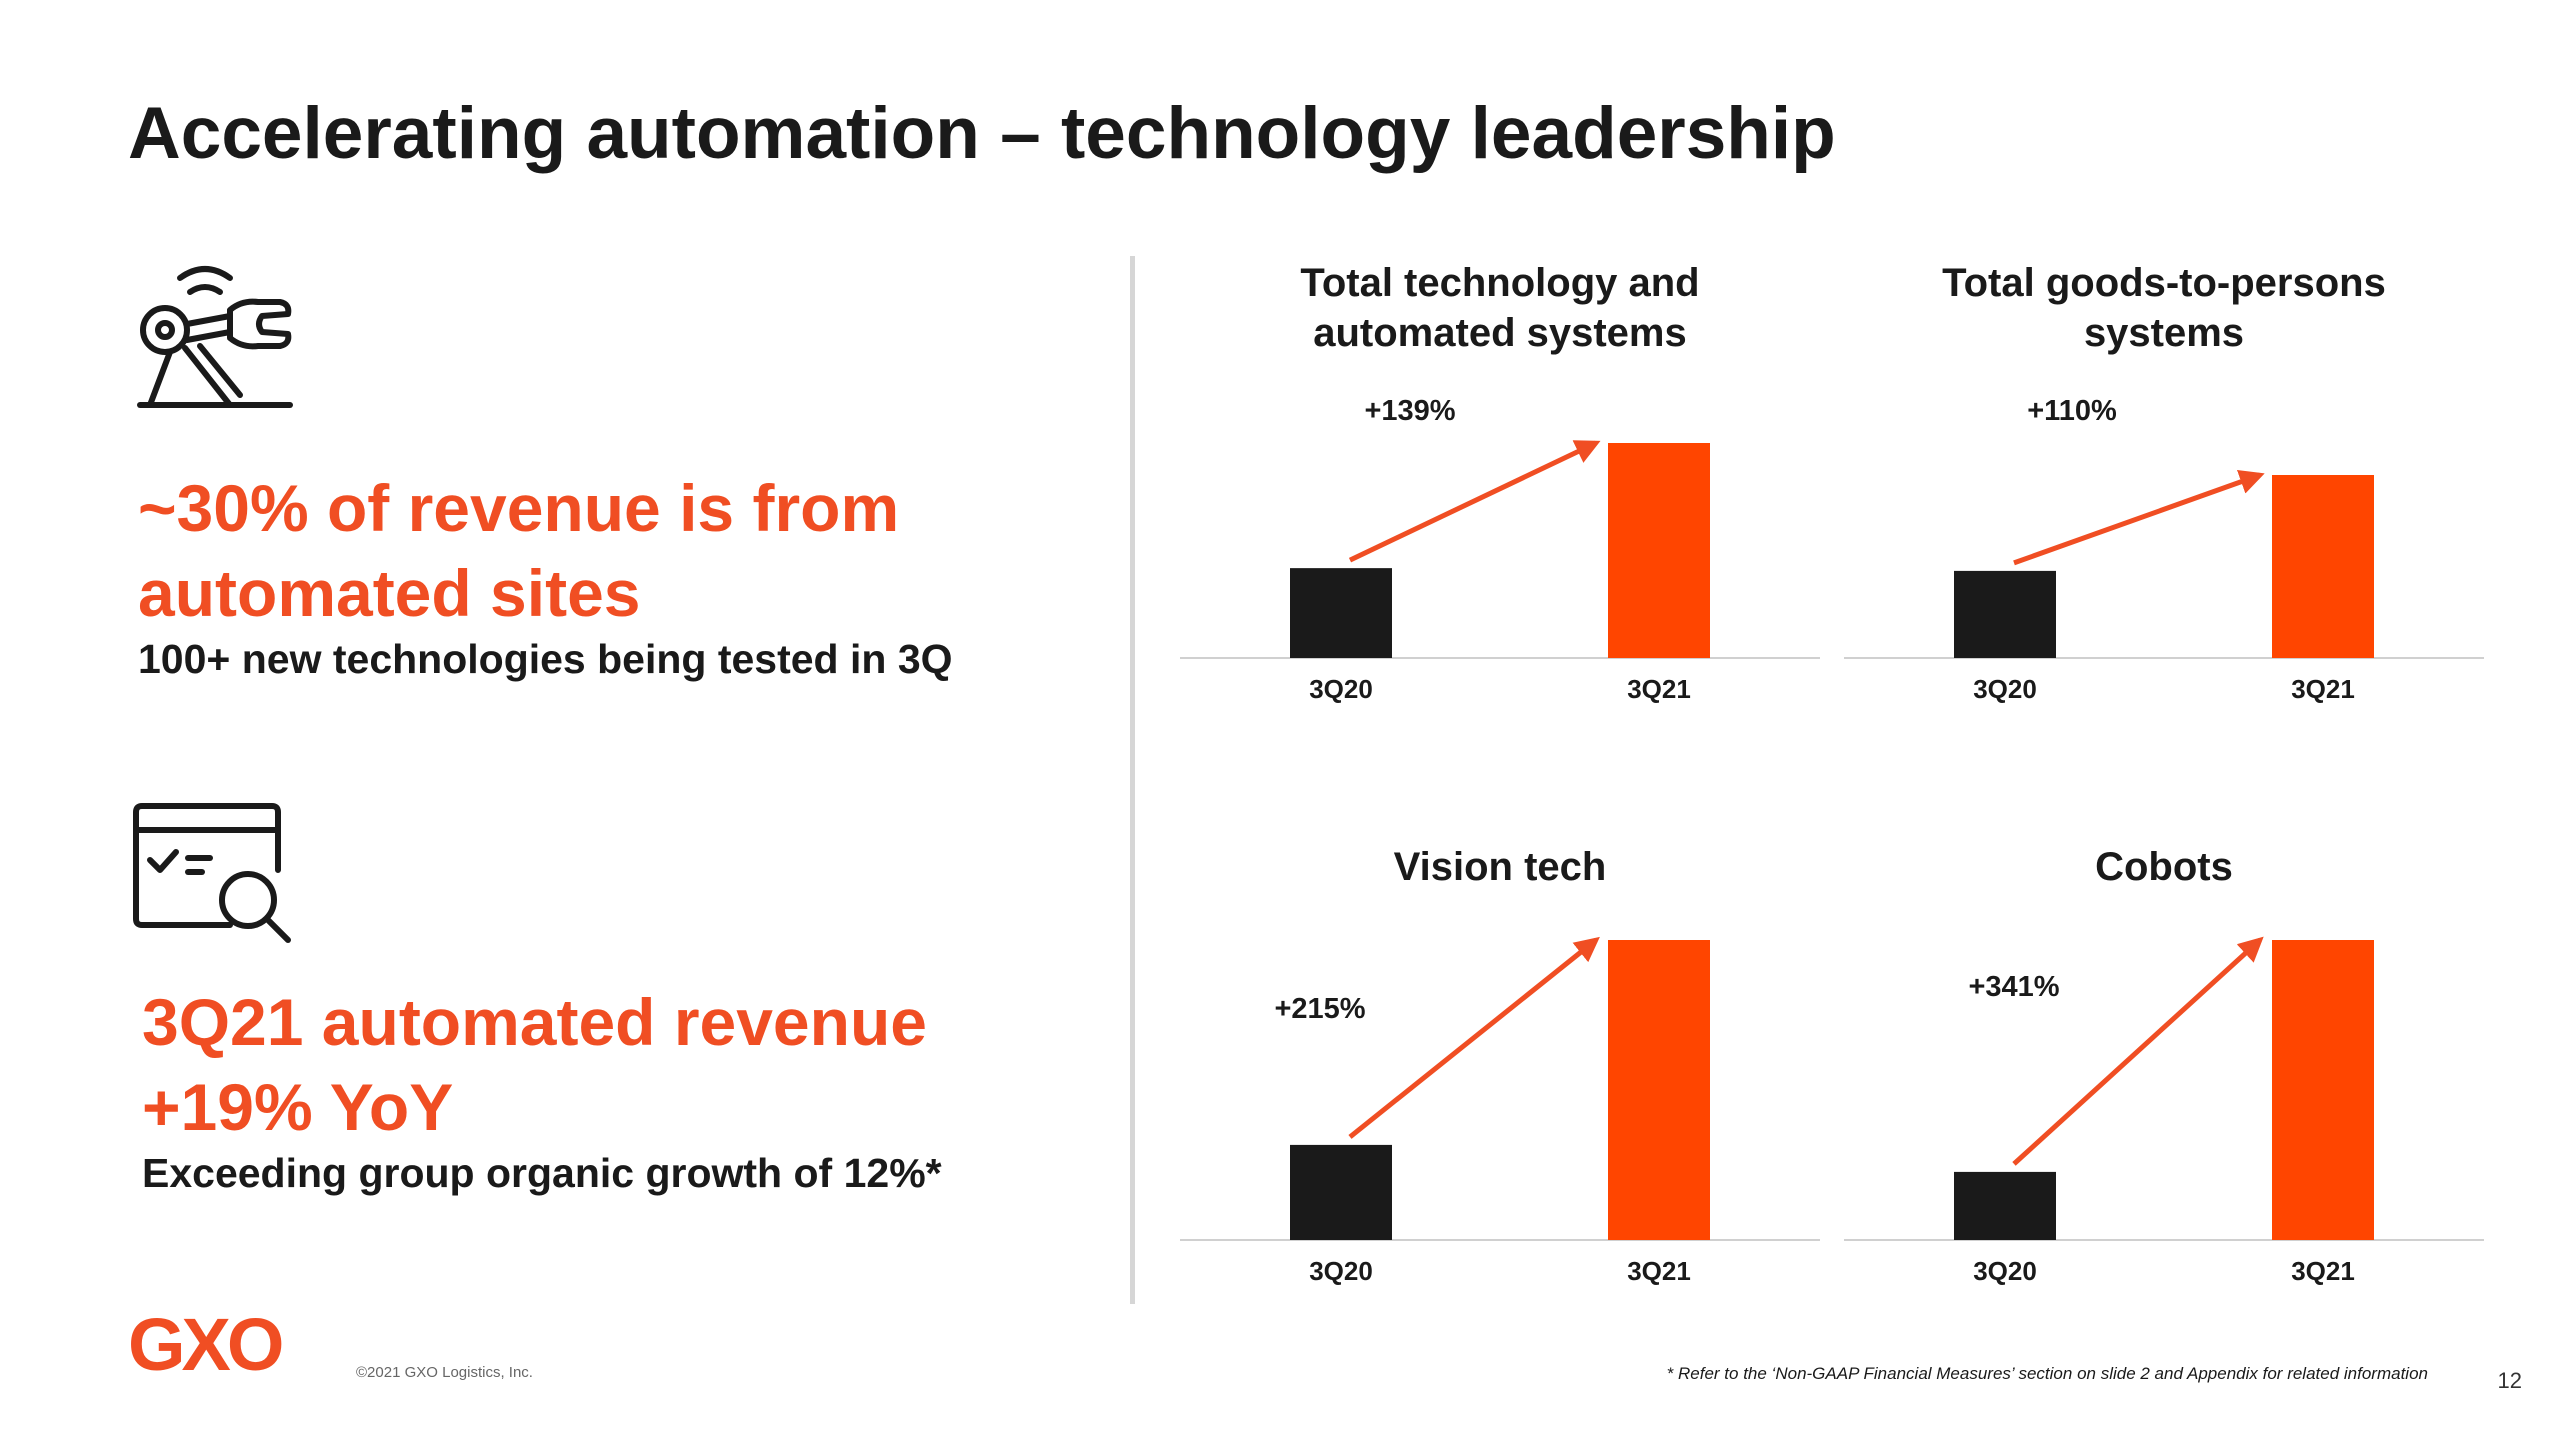 The width and height of the screenshot is (2560, 1440). I want to click on chart-title-line: Total technology and, so click(1500, 283).